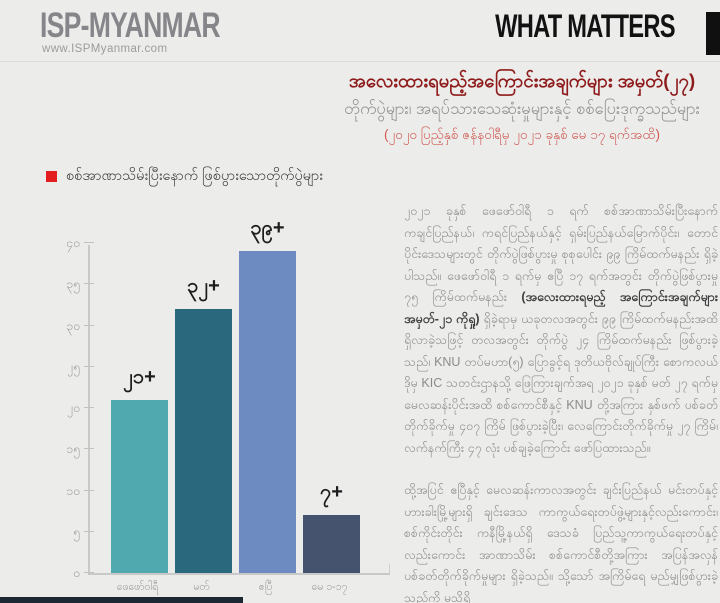 This screenshot has height=603, width=720. What do you see at coordinates (72, 243) in the screenshot?
I see `y-axis-tick-label: ၄၀` at bounding box center [72, 243].